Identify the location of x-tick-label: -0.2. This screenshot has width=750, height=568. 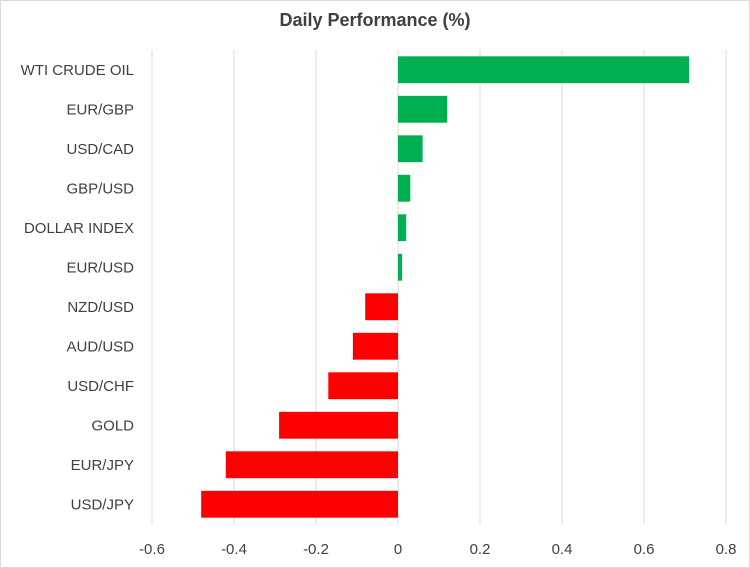
(316, 549).